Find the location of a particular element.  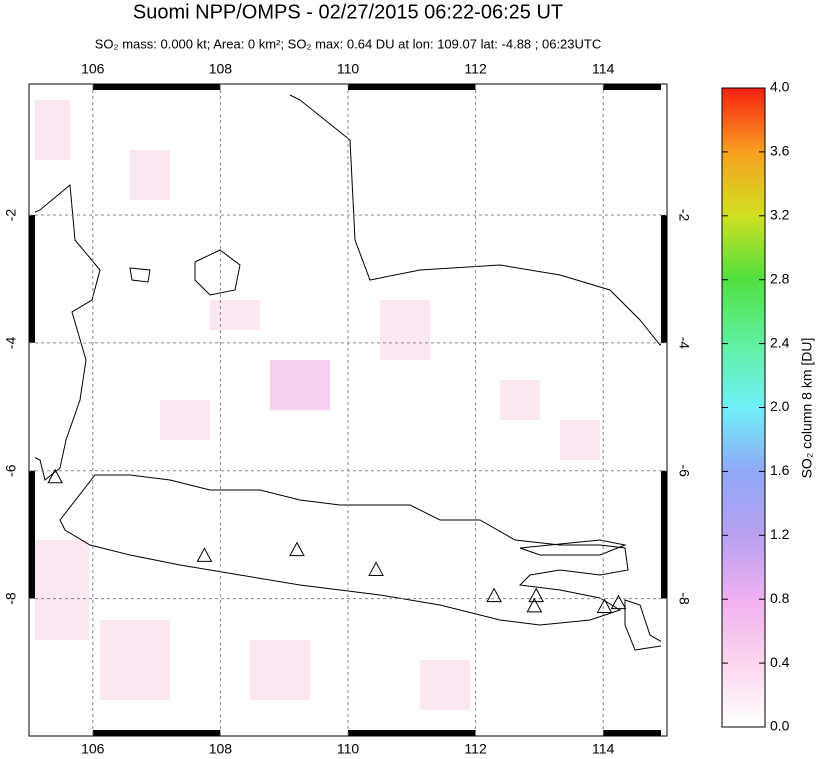

colorbar-tick-label: 3.2 is located at coordinates (780, 215).